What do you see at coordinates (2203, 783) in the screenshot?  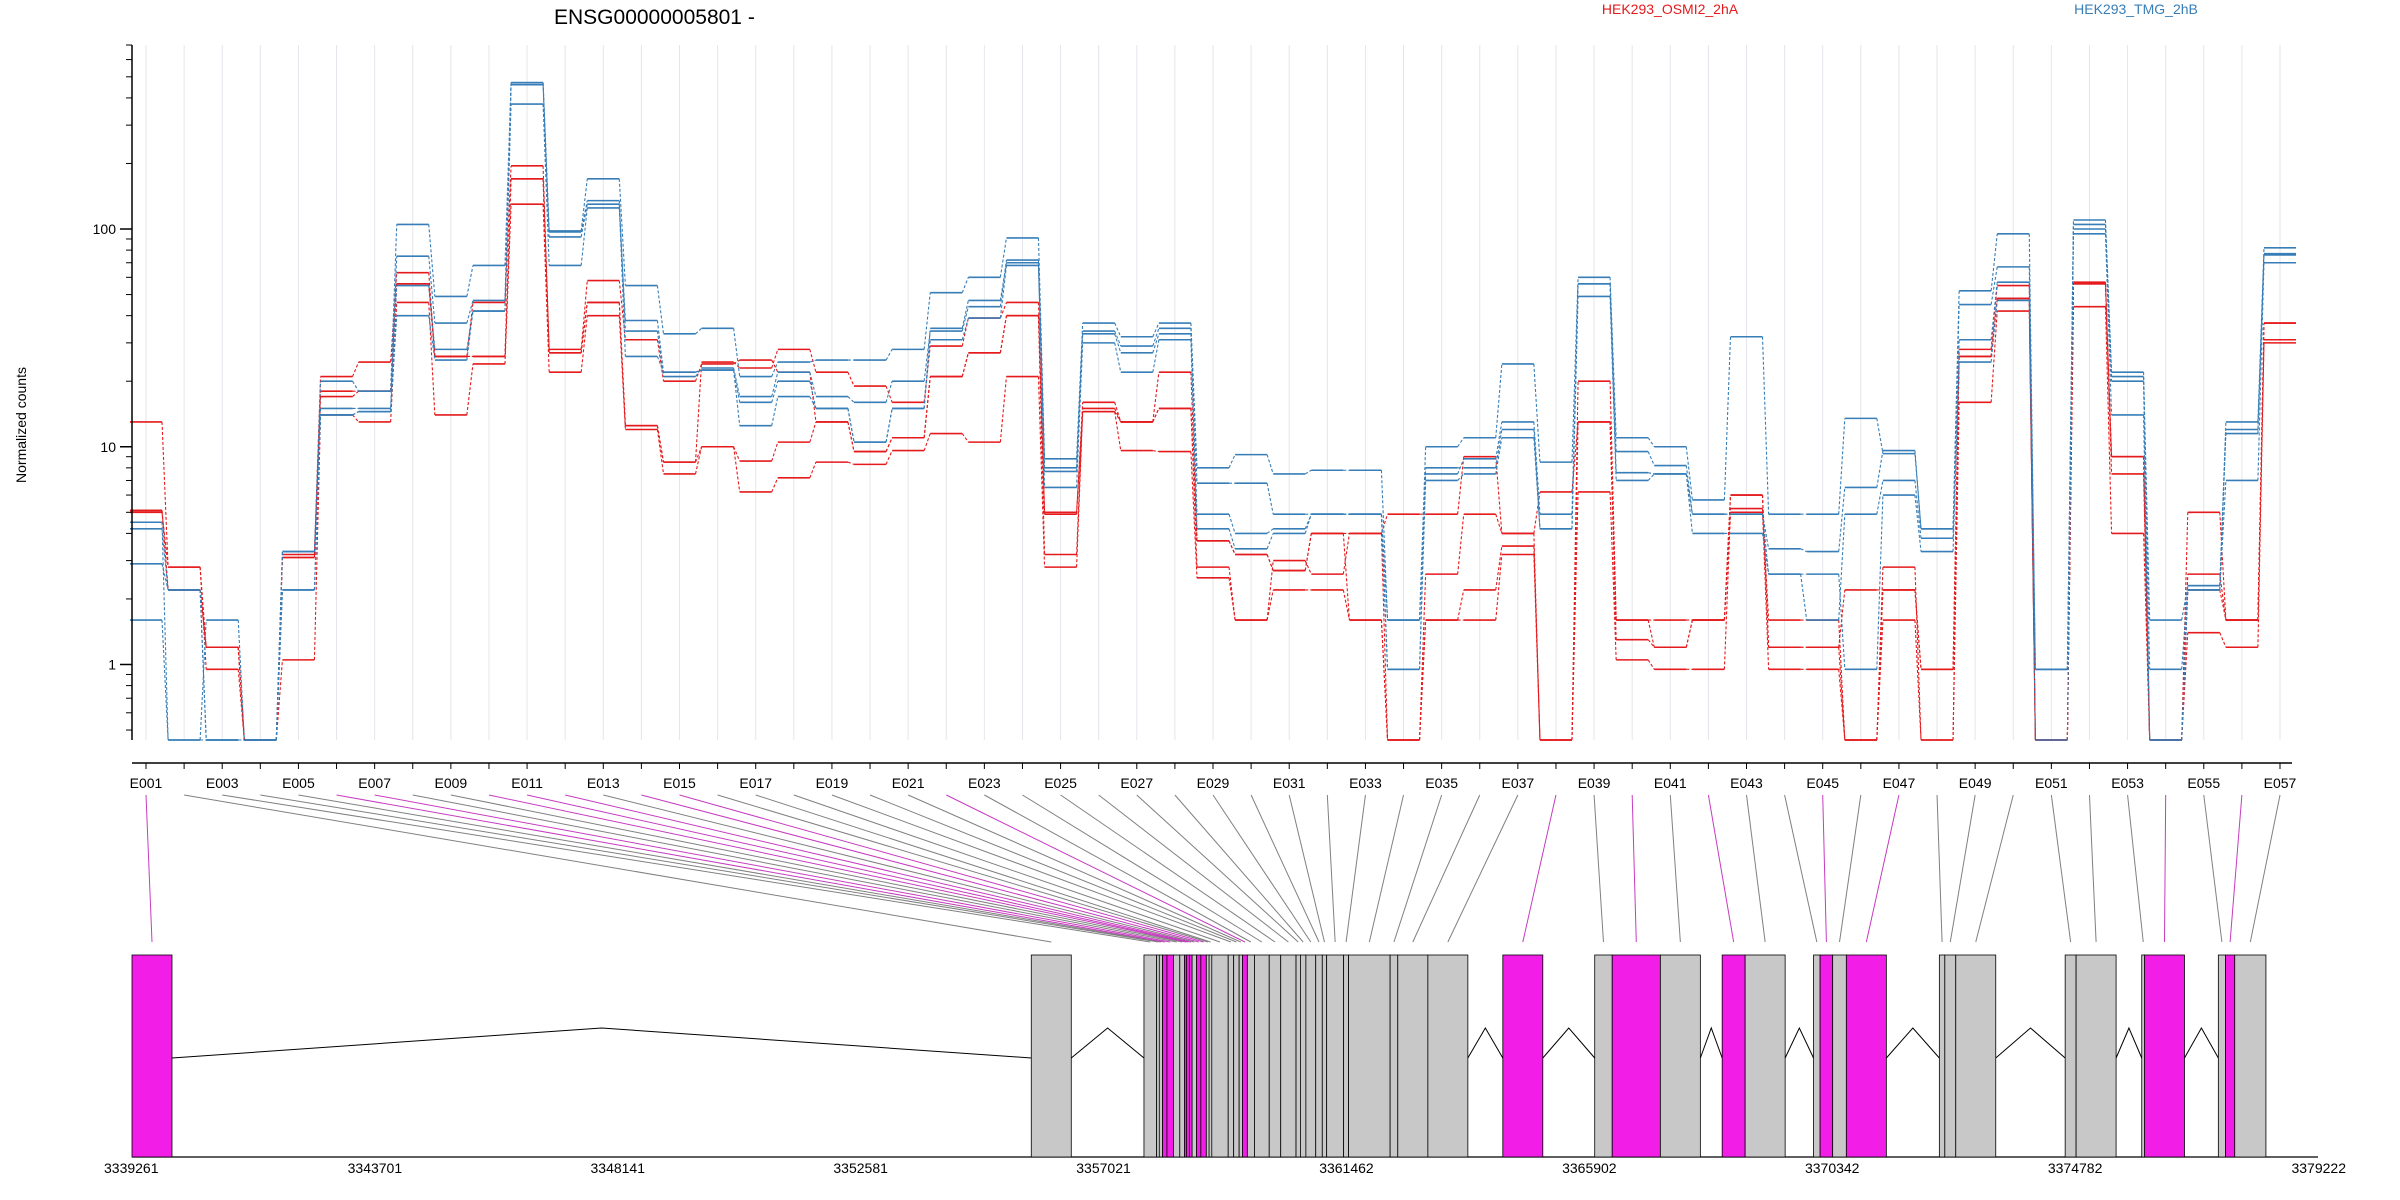 I see `x-tick-label: E055` at bounding box center [2203, 783].